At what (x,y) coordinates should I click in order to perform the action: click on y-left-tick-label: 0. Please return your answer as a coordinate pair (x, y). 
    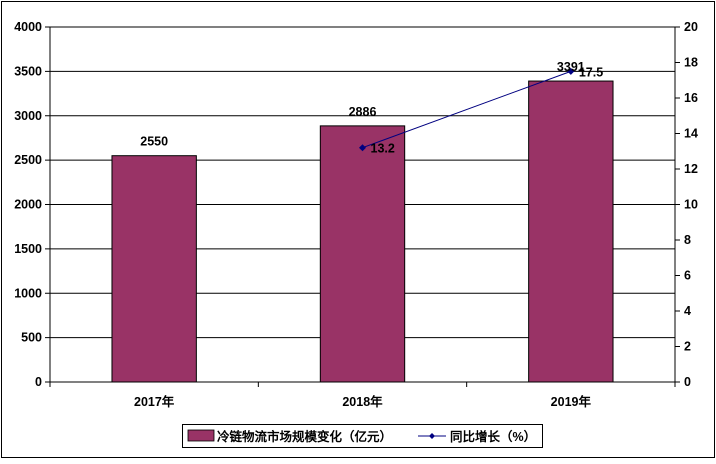
    Looking at the image, I should click on (38, 382).